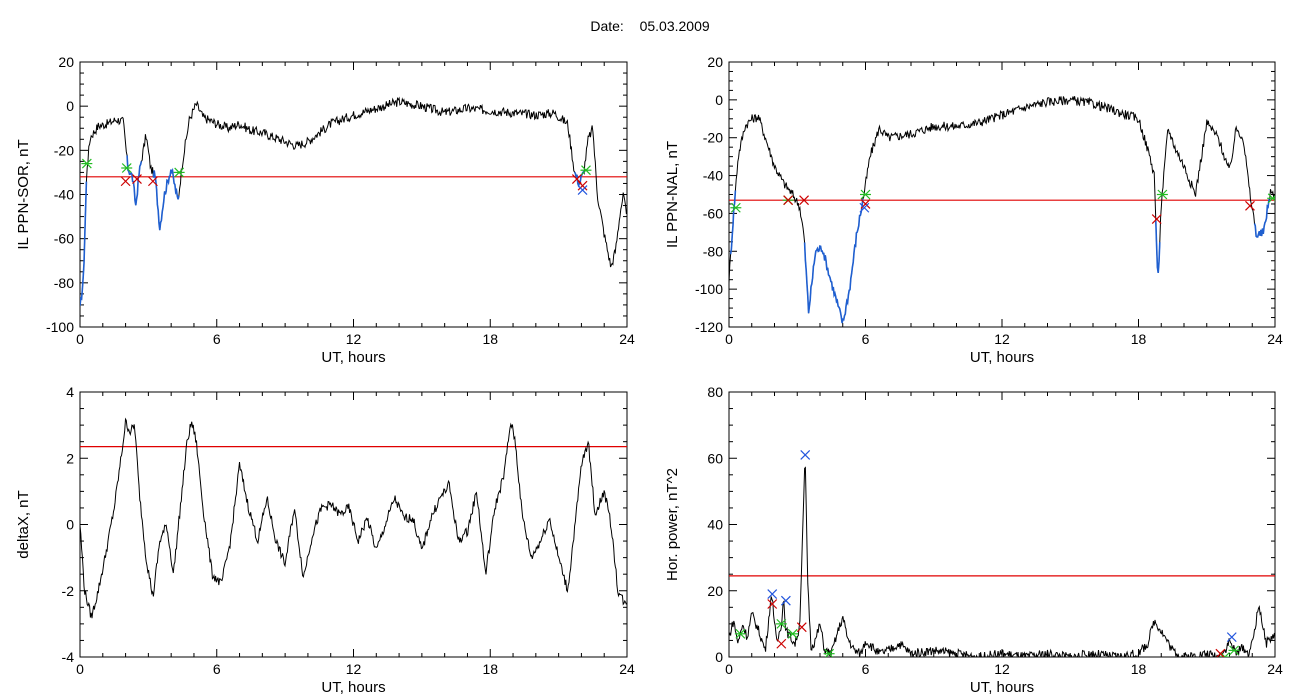  What do you see at coordinates (68, 591) in the screenshot?
I see `y-tick-label: -2` at bounding box center [68, 591].